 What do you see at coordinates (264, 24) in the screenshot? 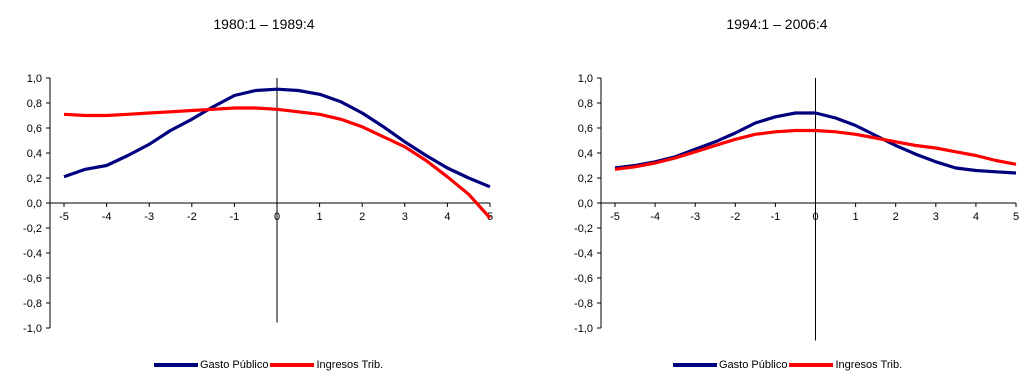
I see `chart-title: 1980:1 – 1989:4` at bounding box center [264, 24].